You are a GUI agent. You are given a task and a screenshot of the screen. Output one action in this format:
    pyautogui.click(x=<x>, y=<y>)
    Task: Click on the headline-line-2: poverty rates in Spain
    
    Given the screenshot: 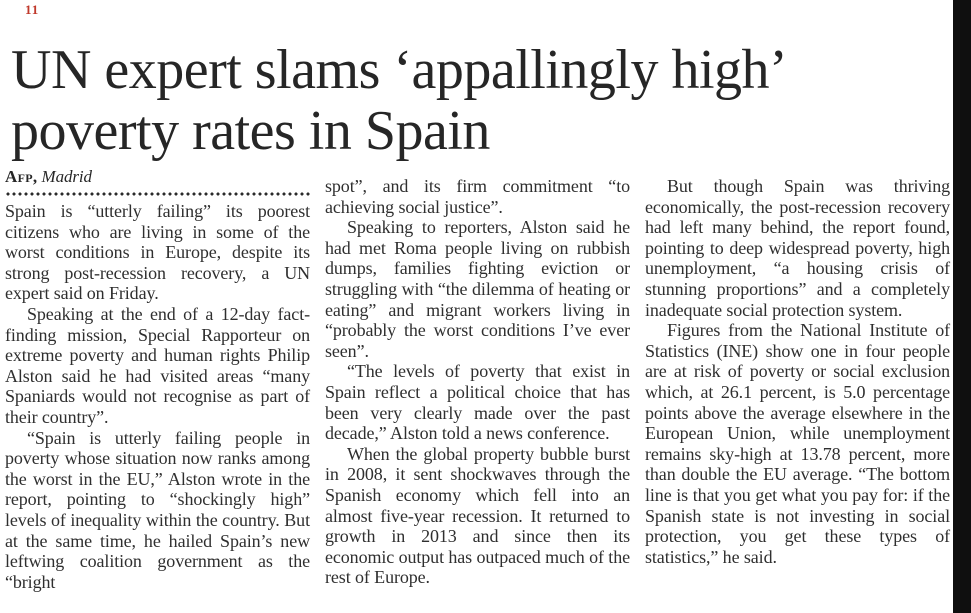 What is the action you would take?
    pyautogui.click(x=250, y=131)
    